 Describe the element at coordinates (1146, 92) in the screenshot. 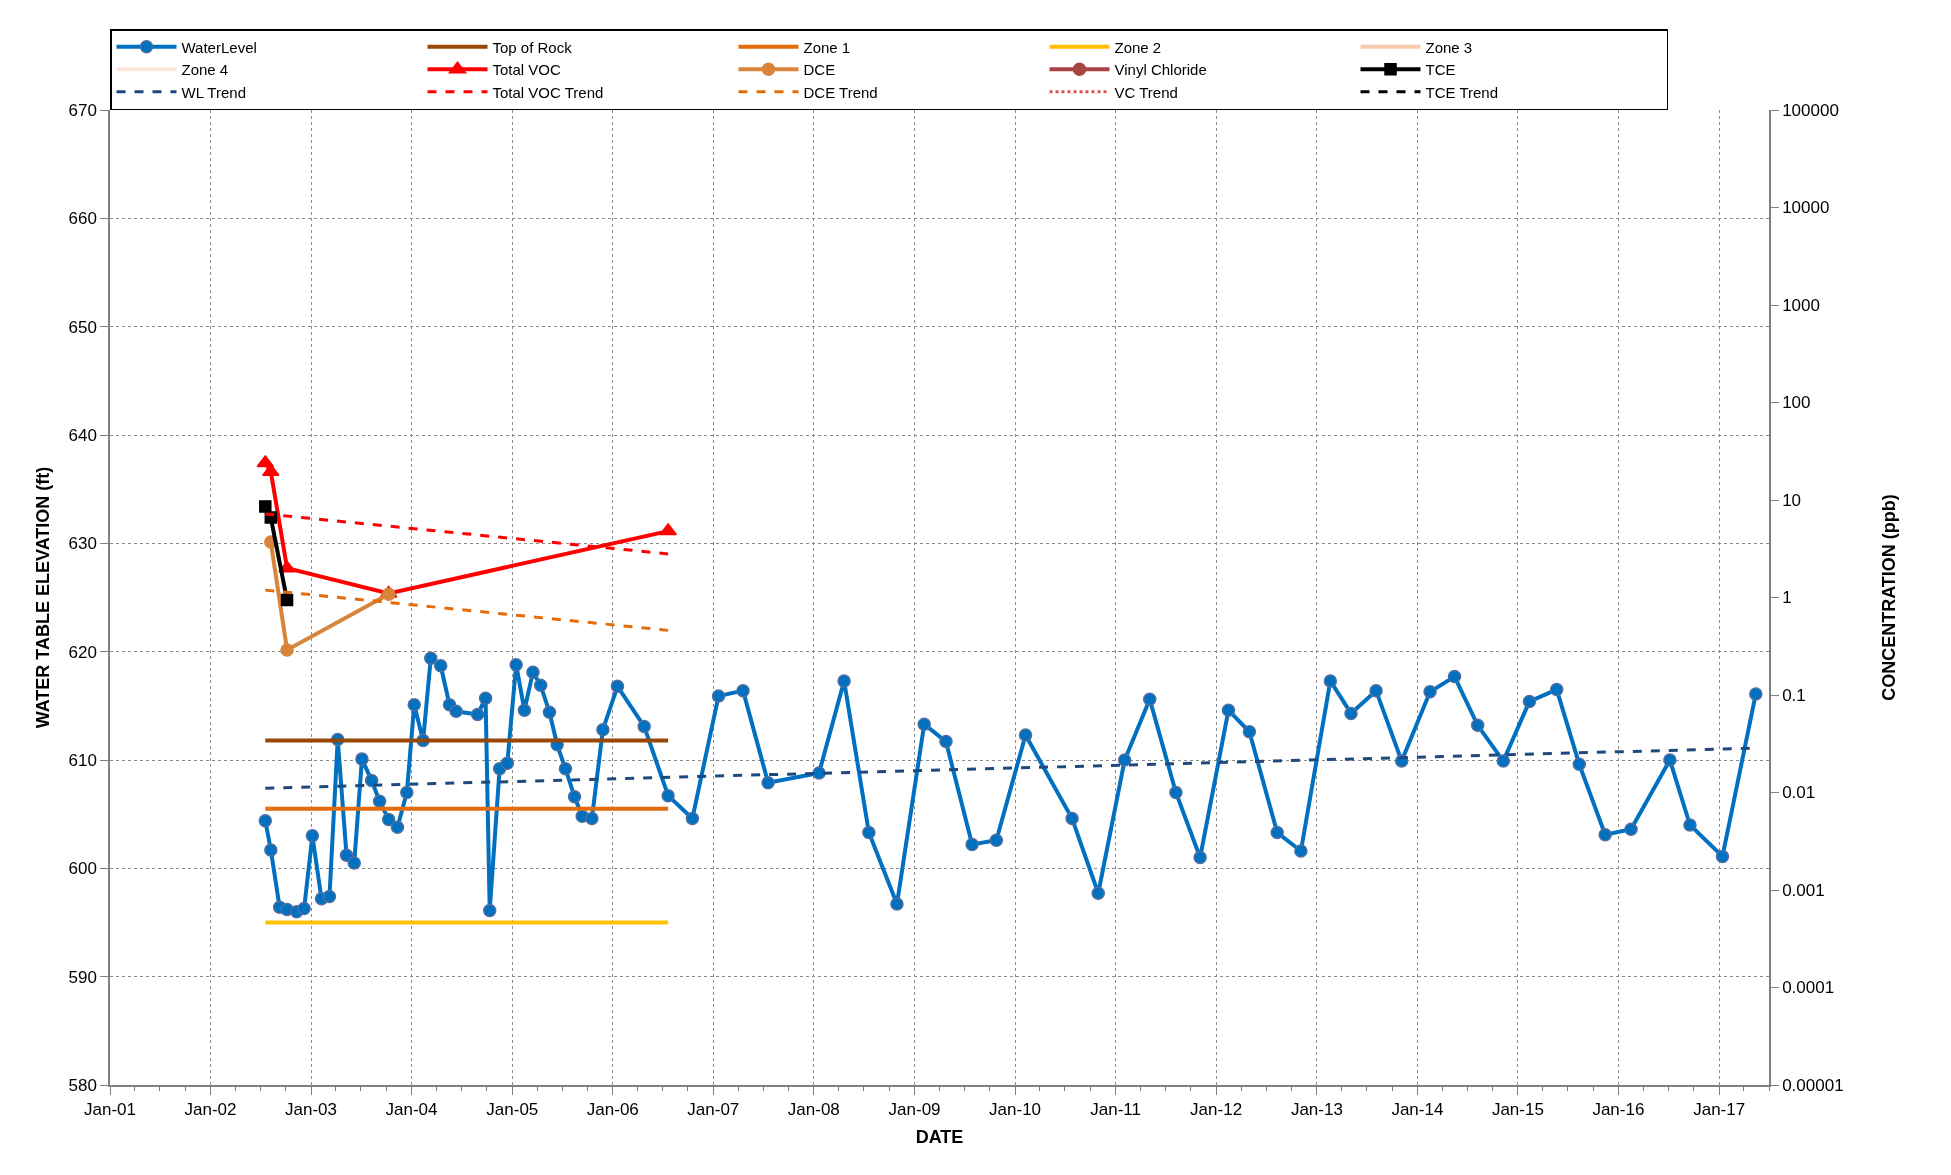

I see `legend-label: VC Trend` at that location.